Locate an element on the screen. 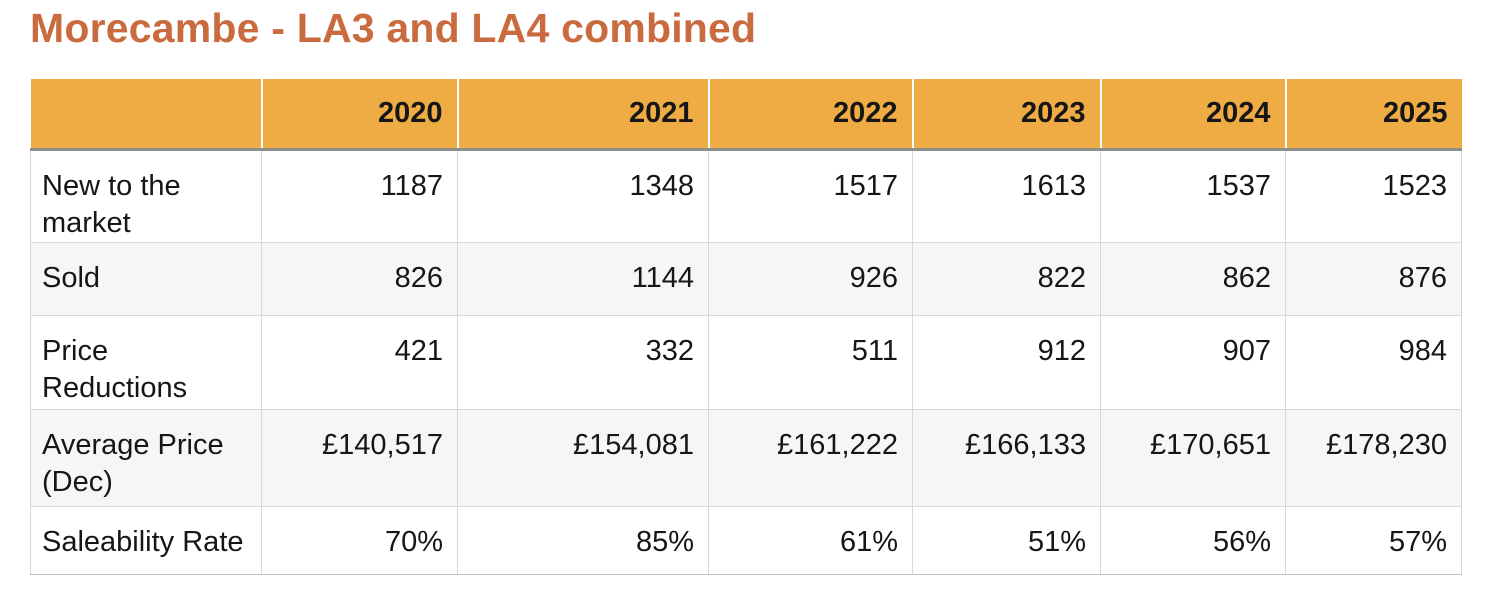 Image resolution: width=1488 pixels, height=602 pixels. value-cell: 1517 is located at coordinates (810, 195).